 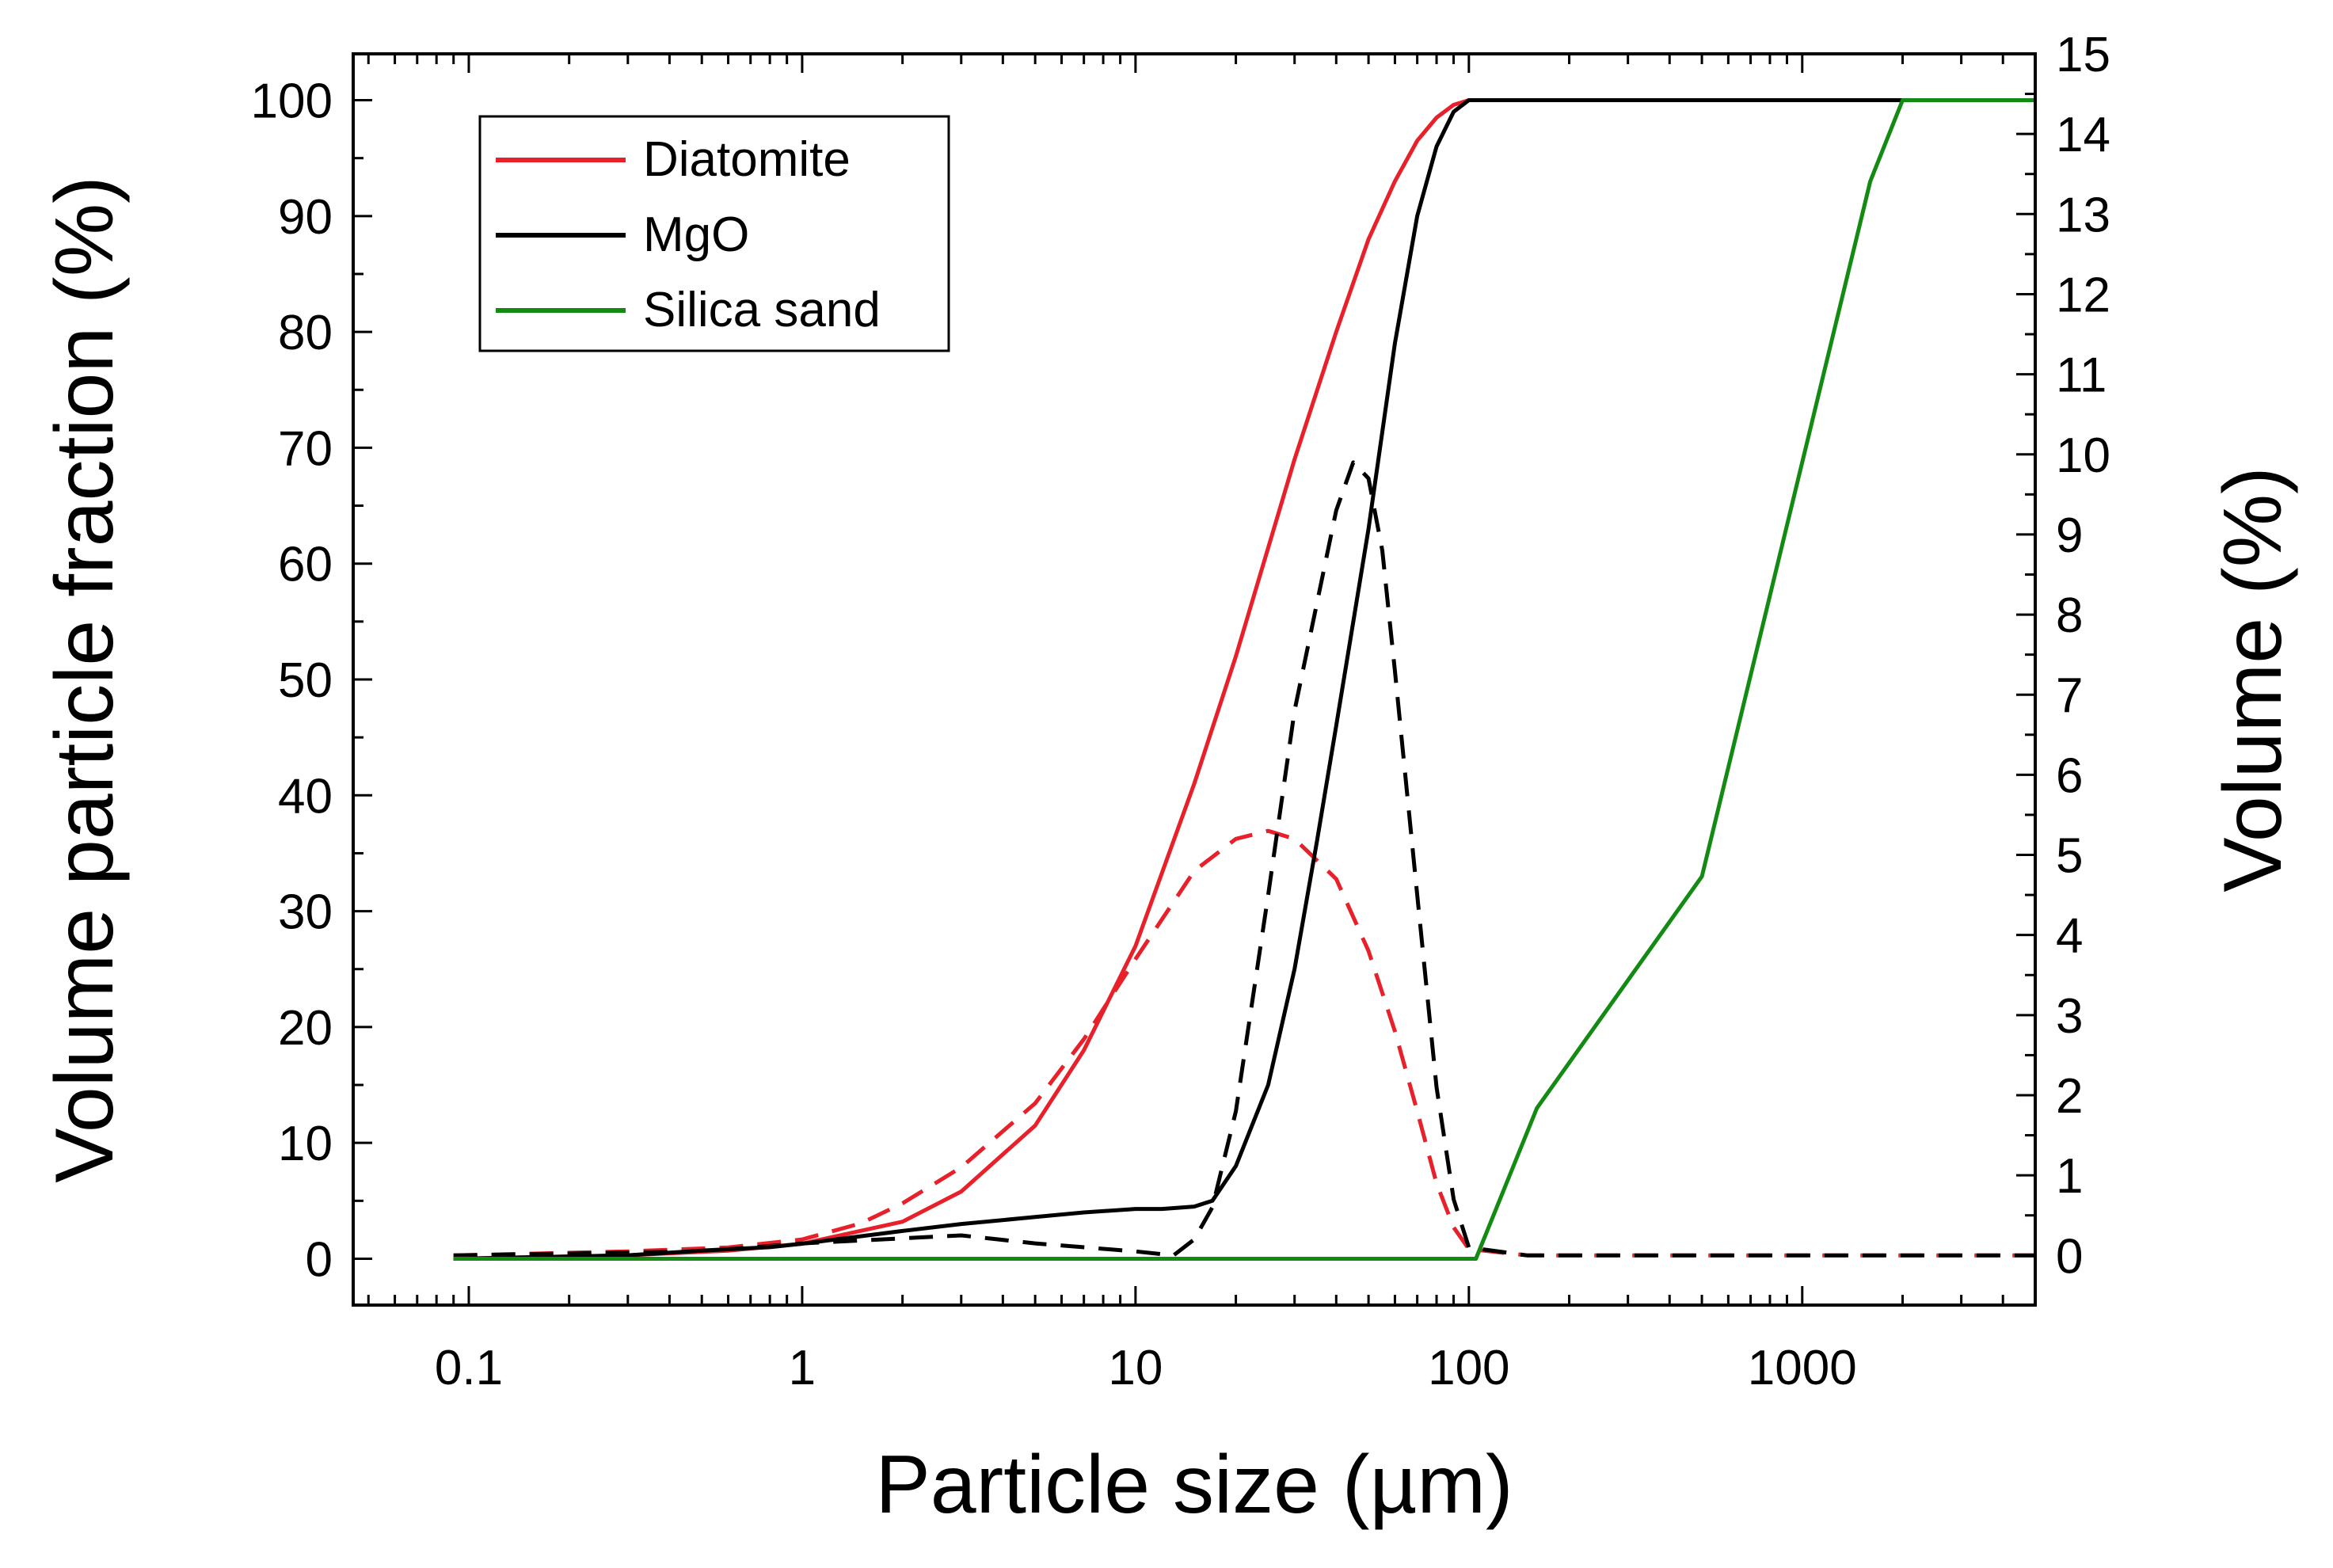 I want to click on y2-tick-label: 4, so click(x=2070, y=937).